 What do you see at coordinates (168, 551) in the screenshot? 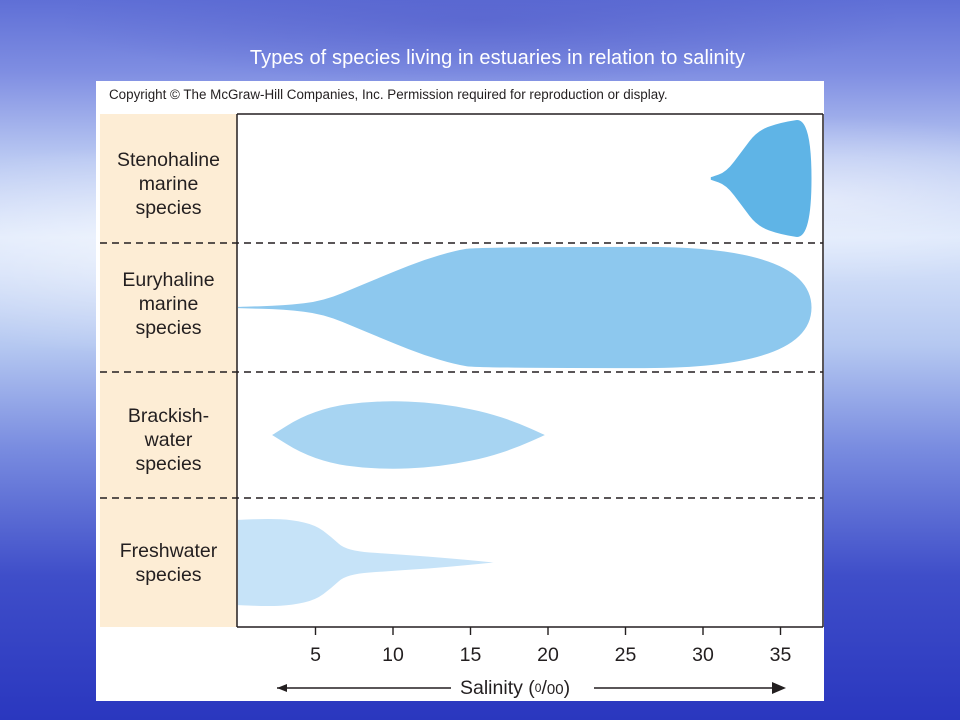
I see `row-label-line: Freshwater` at bounding box center [168, 551].